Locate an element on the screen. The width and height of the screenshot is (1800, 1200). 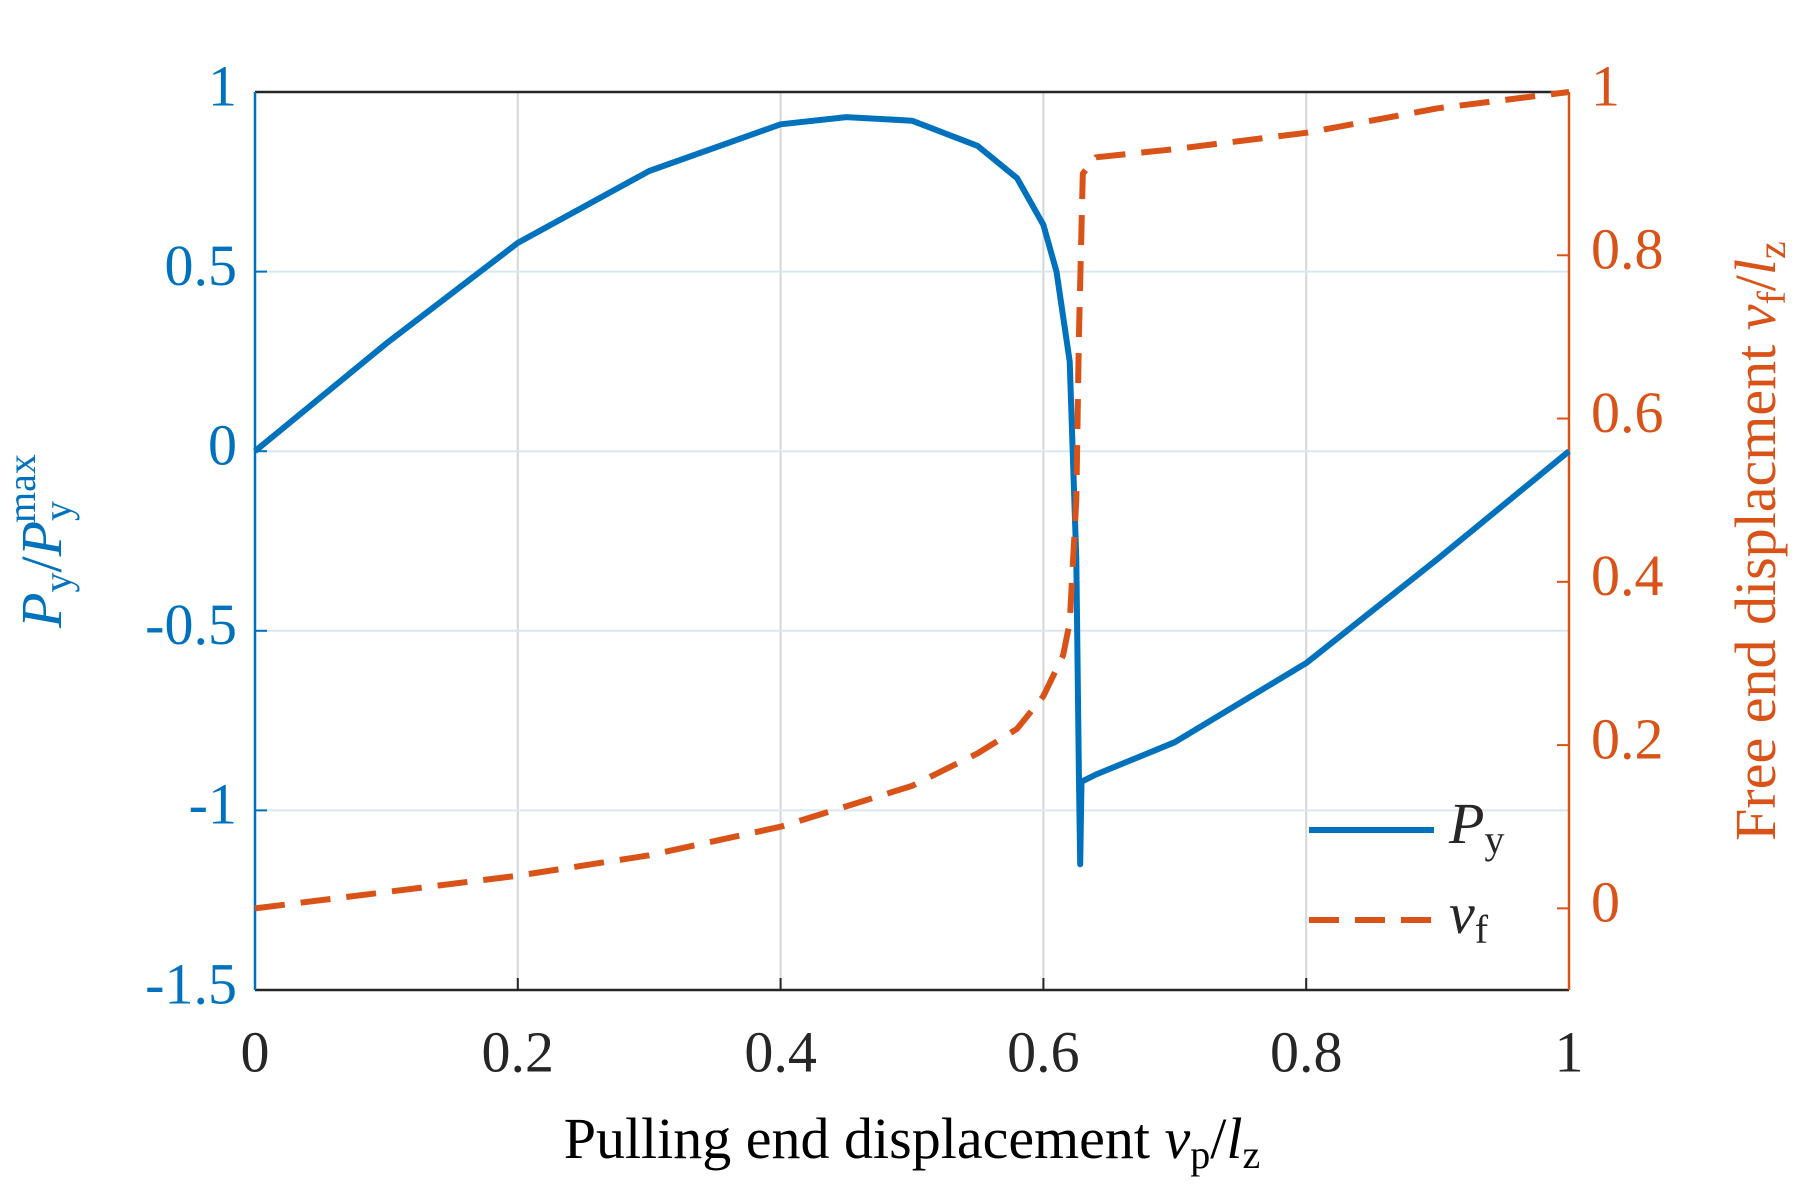
x-axis-label: Pulling end displacement vp/lz is located at coordinates (912, 1141).